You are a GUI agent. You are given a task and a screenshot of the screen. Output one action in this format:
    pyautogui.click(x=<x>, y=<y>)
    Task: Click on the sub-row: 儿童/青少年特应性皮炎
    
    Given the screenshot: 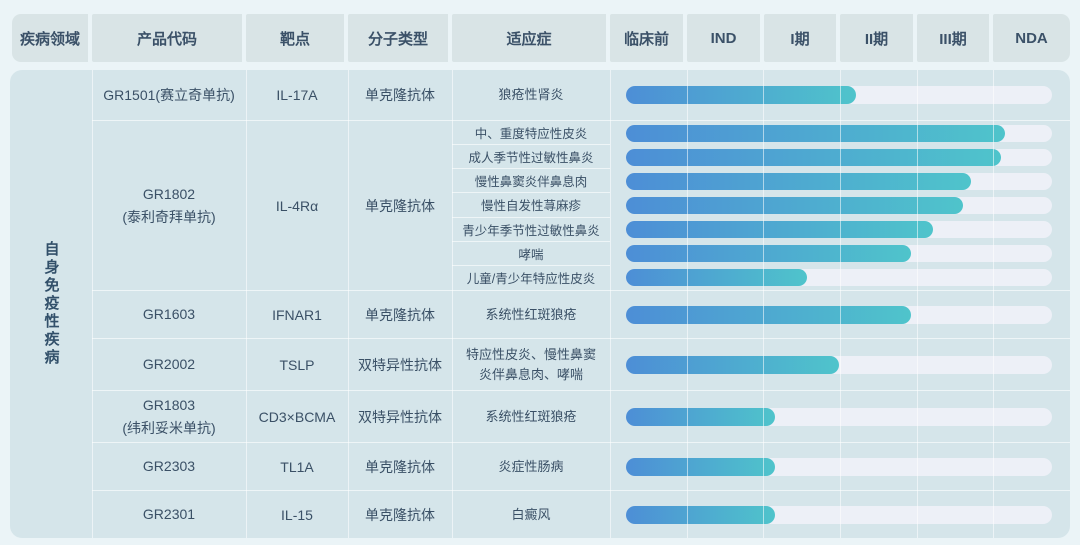 What is the action you would take?
    pyautogui.click(x=761, y=278)
    